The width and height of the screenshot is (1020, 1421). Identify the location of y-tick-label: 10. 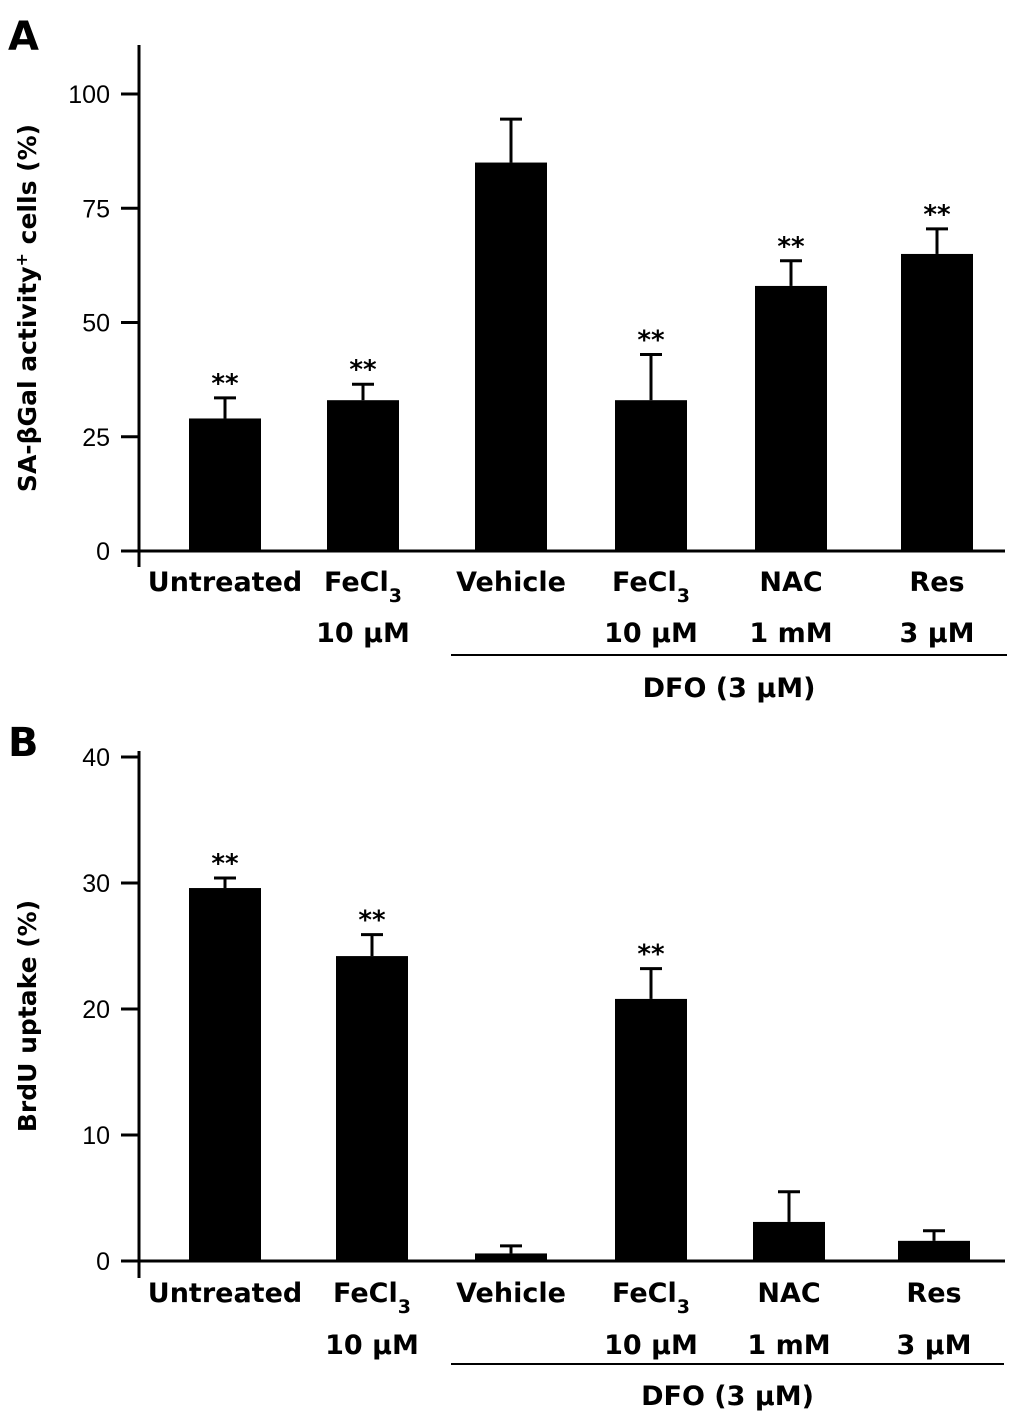
(96, 1136).